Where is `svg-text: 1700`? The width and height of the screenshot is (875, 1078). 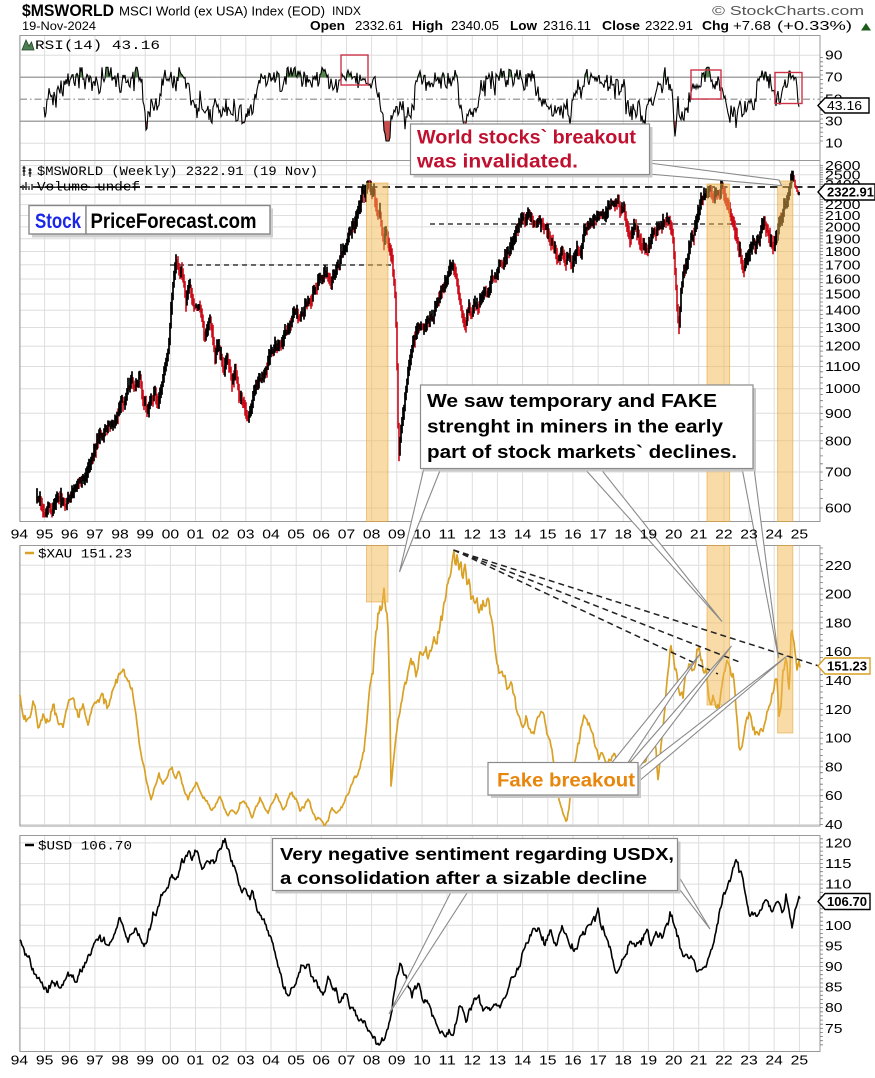 svg-text: 1700 is located at coordinates (843, 265).